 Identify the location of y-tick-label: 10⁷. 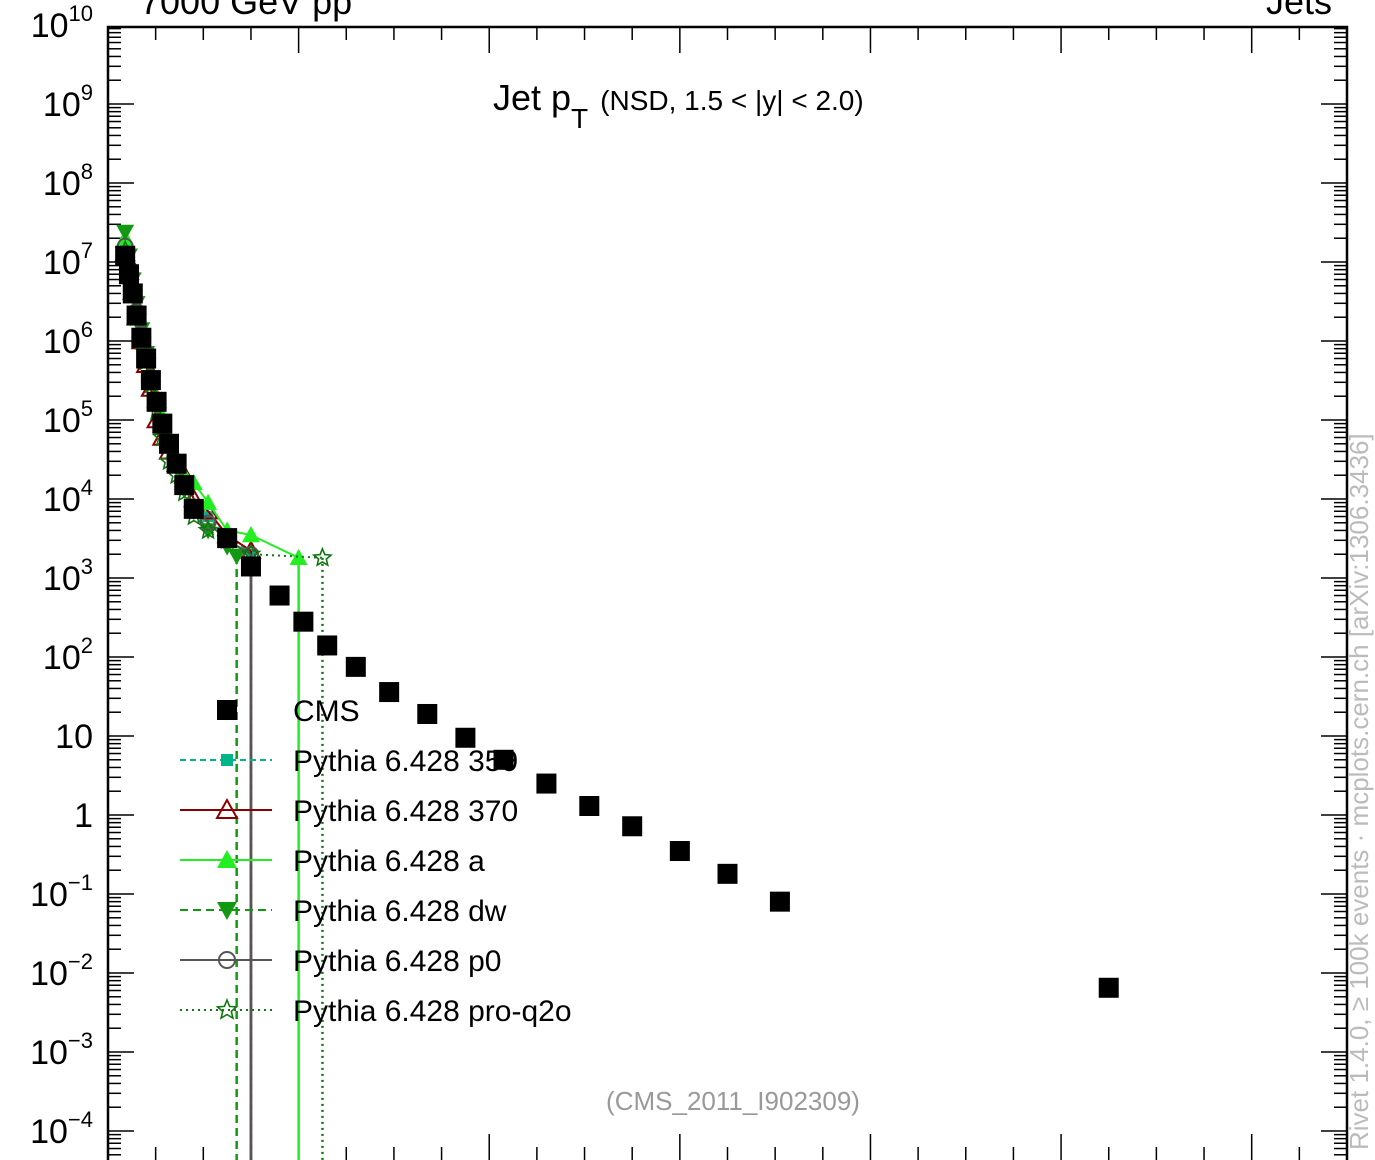
(68, 260).